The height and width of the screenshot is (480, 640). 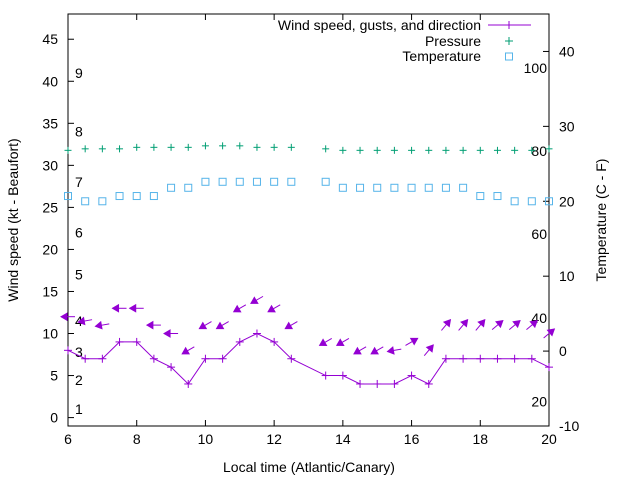 What do you see at coordinates (79, 73) in the screenshot?
I see `beaufort-label: 9` at bounding box center [79, 73].